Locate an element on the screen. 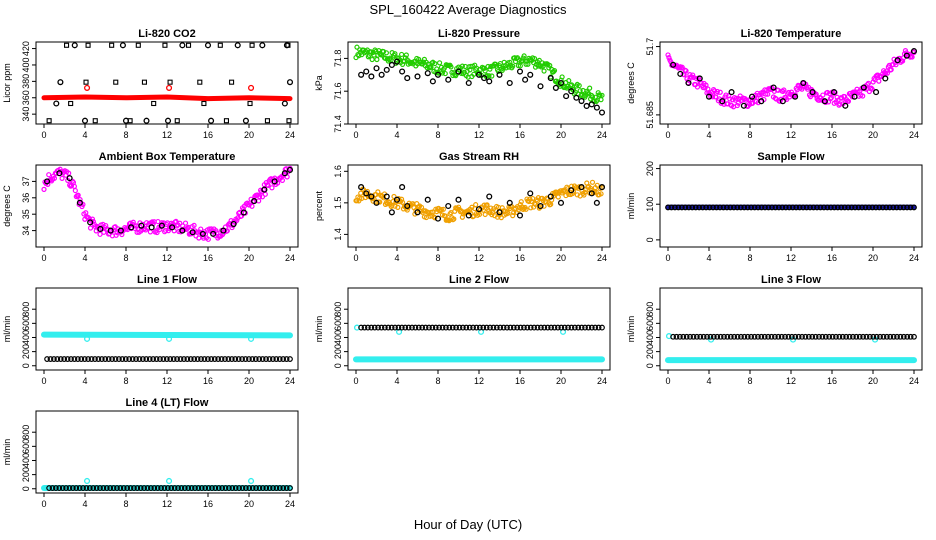 The image size is (936, 540). x-tick-label: 24 is located at coordinates (290, 381).